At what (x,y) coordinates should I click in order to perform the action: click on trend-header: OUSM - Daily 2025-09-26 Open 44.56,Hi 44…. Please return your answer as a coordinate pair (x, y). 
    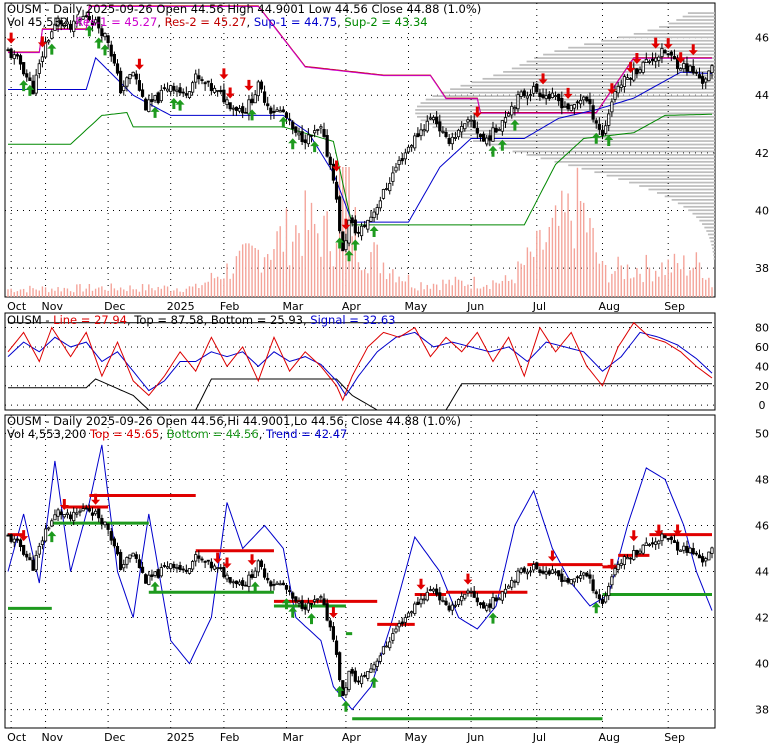
    Looking at the image, I should click on (234, 421).